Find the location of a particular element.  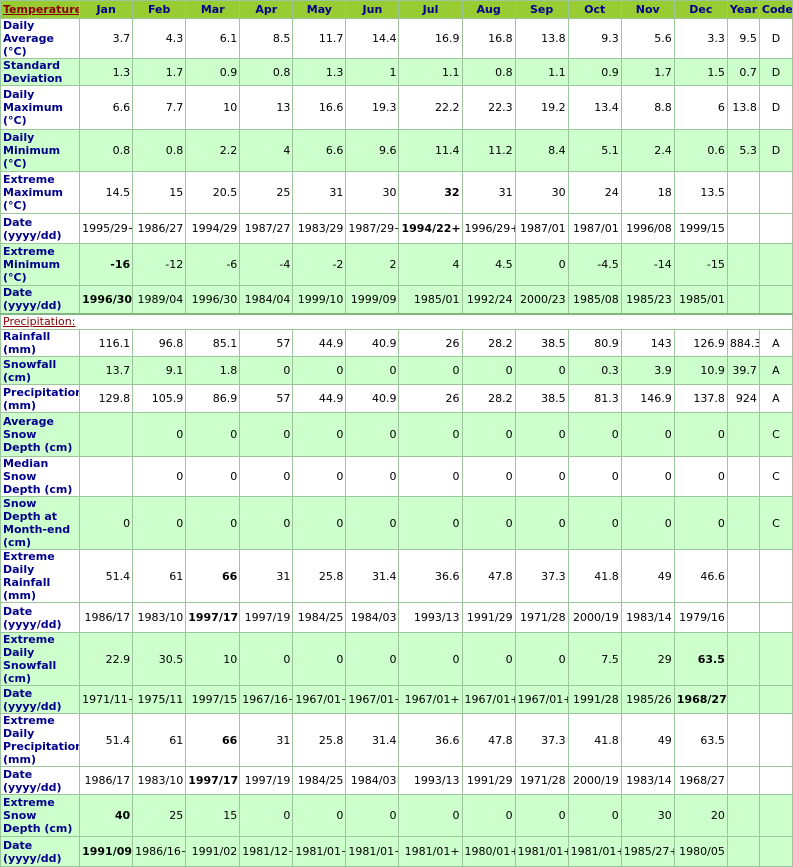

value-cell: 40 is located at coordinates (106, 815).